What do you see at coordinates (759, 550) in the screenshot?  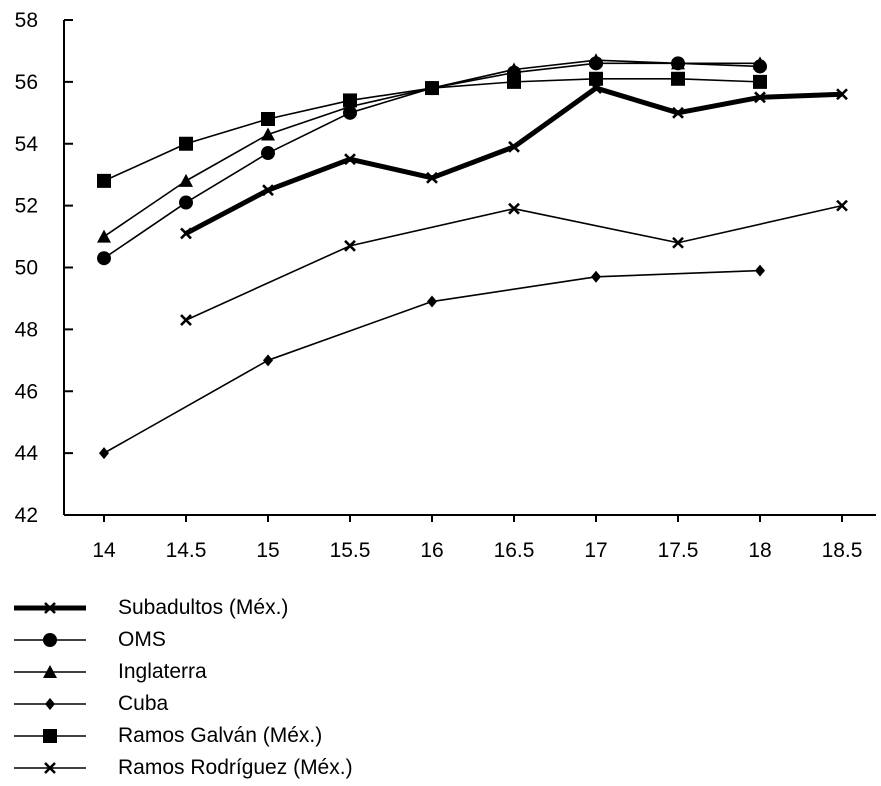 I see `x-tick-label: 18` at bounding box center [759, 550].